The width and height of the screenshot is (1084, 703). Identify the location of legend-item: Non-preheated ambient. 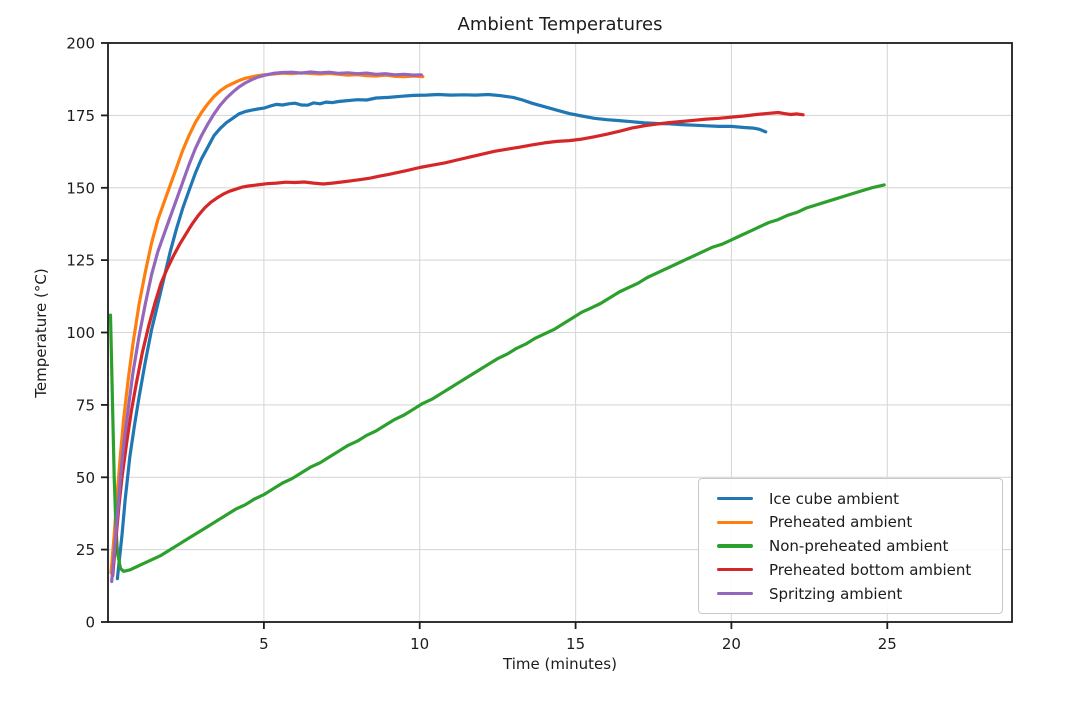
(850, 546).